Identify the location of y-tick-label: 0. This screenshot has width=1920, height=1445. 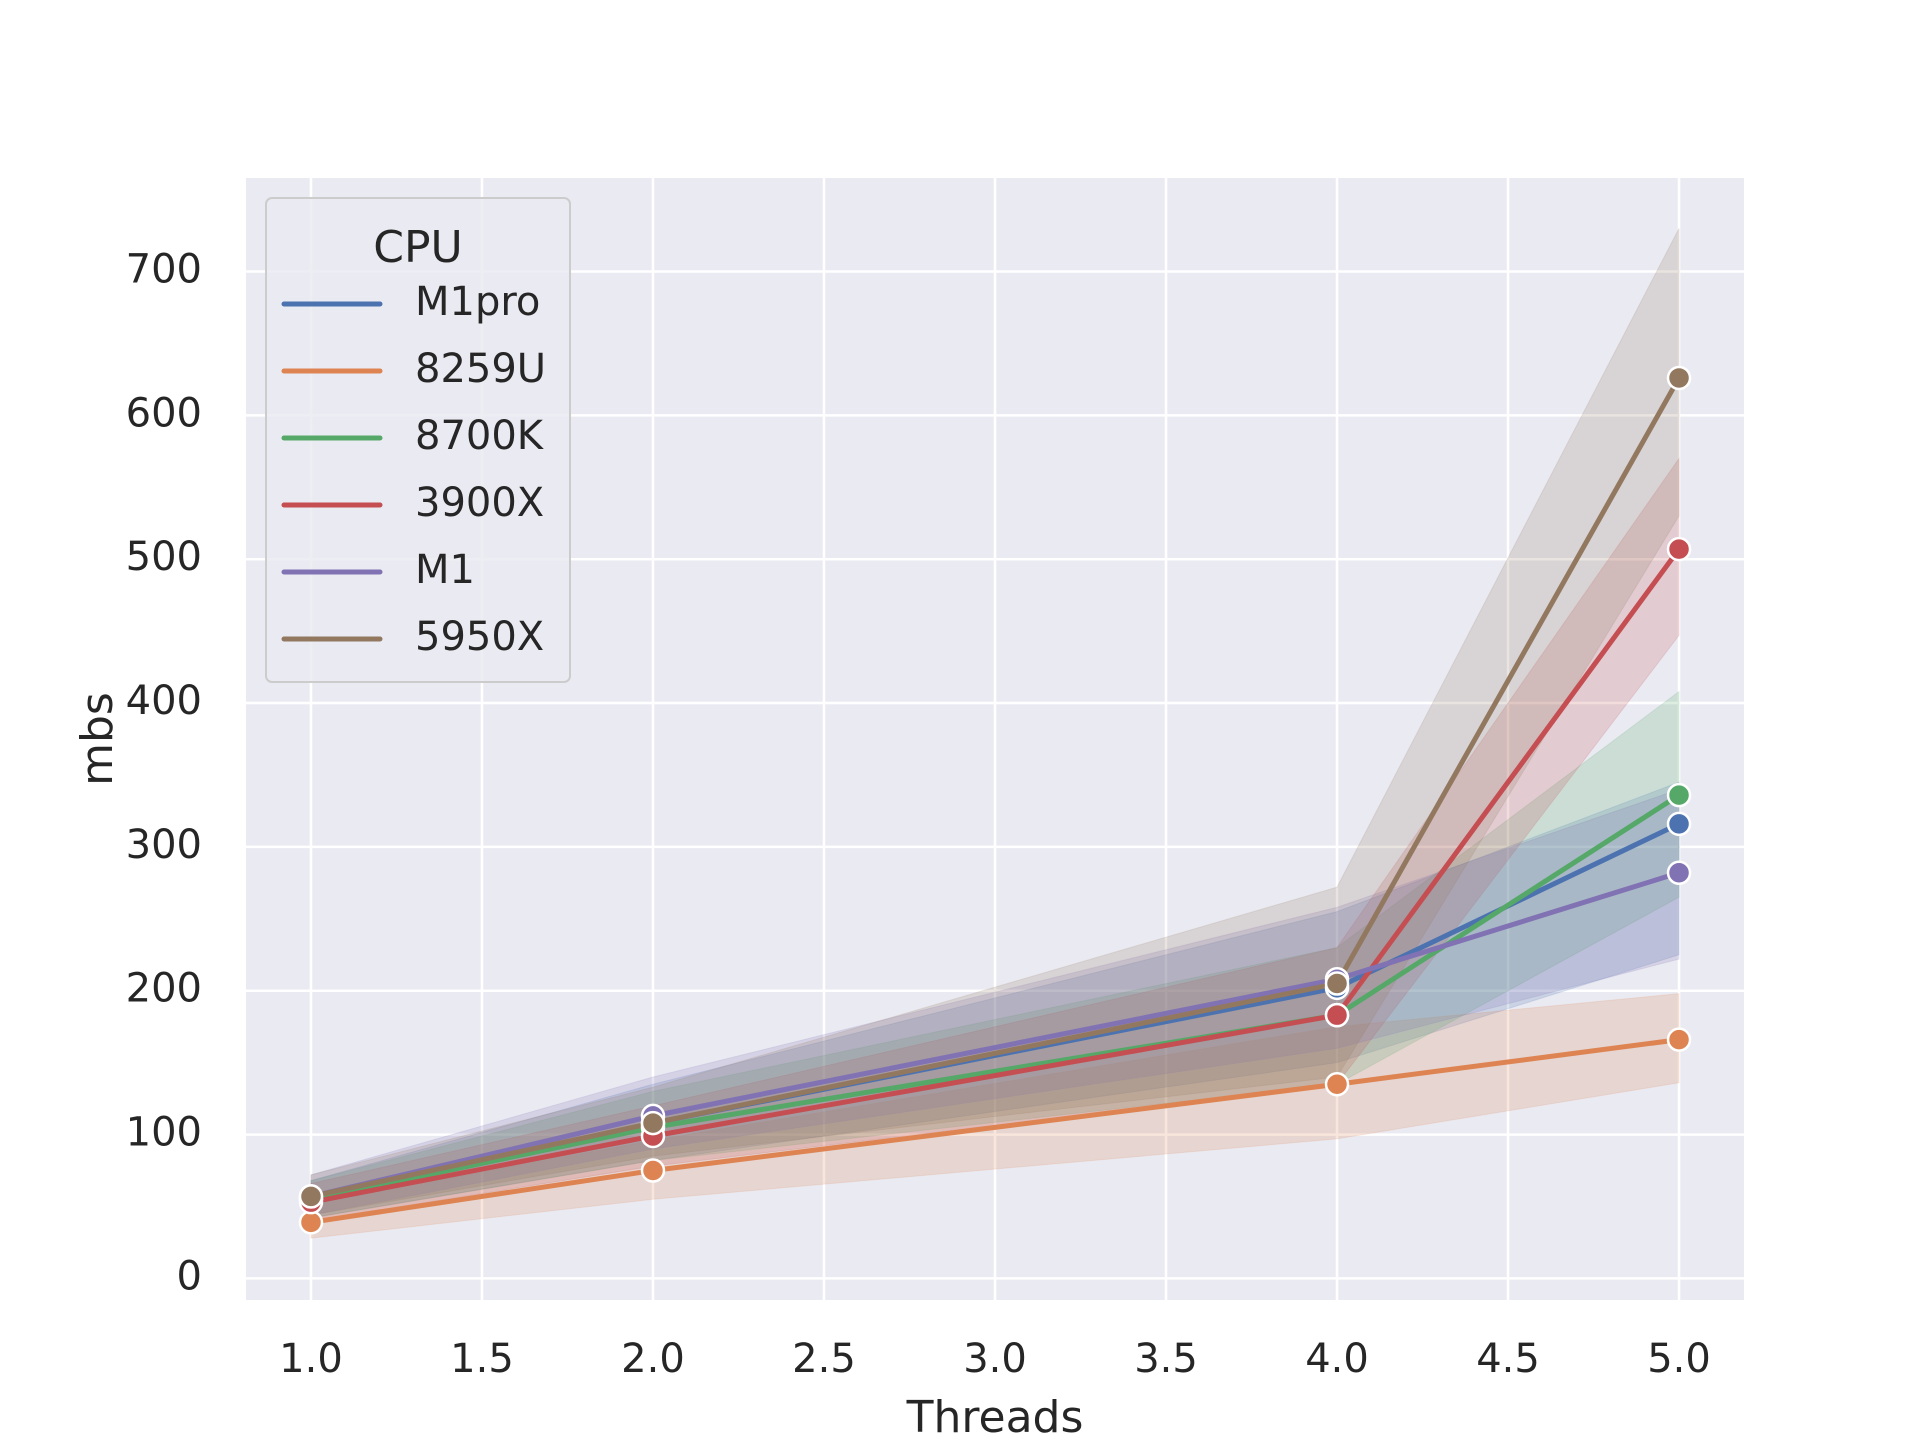
(189, 1276).